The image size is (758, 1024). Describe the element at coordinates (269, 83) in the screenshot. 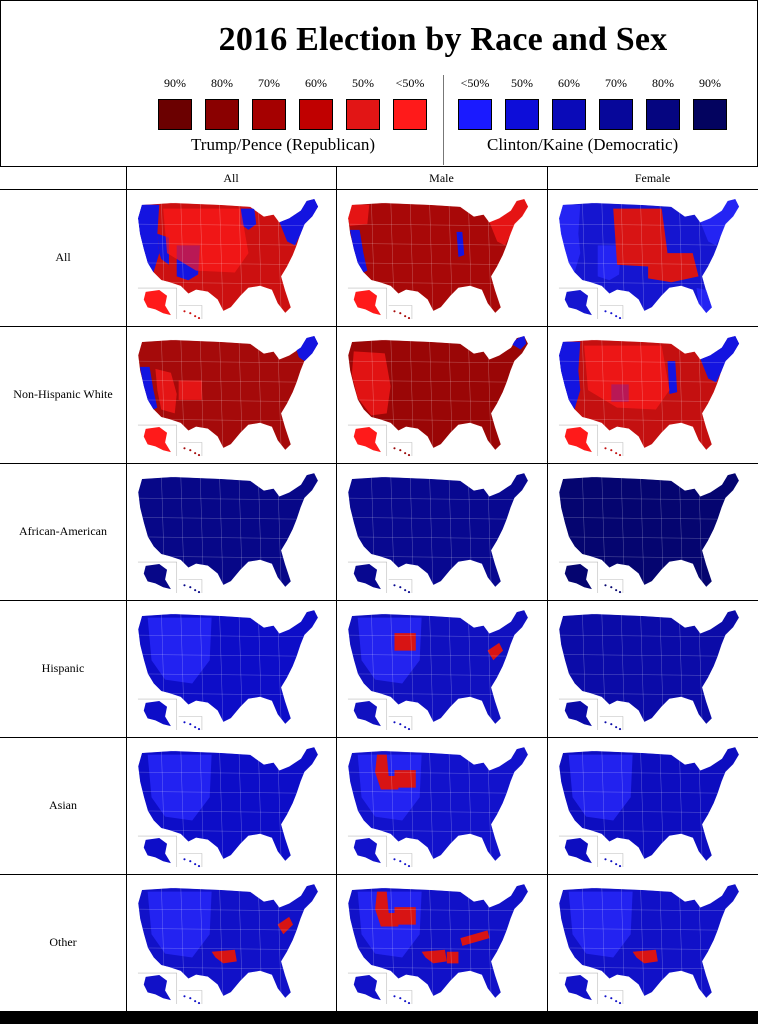

I see `legend-republican-label: 70%` at that location.